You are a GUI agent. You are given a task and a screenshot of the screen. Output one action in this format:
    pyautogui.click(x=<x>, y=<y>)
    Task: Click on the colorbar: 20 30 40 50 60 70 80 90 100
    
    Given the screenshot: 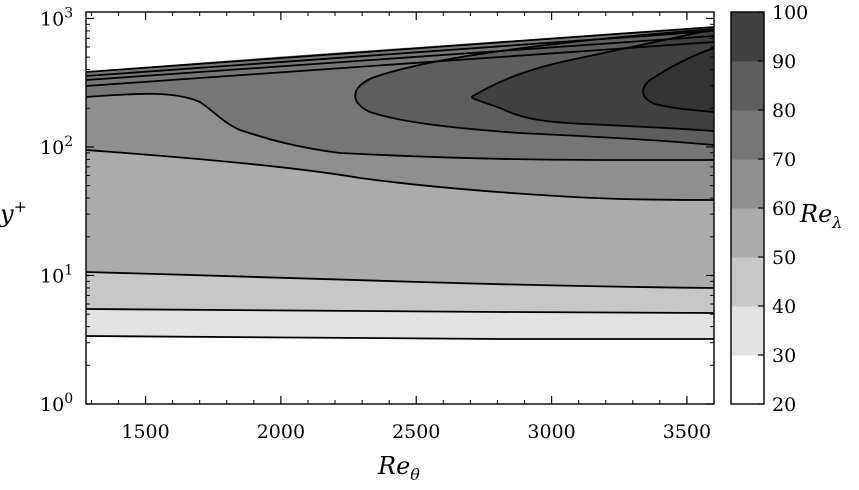 What is the action you would take?
    pyautogui.click(x=769, y=209)
    